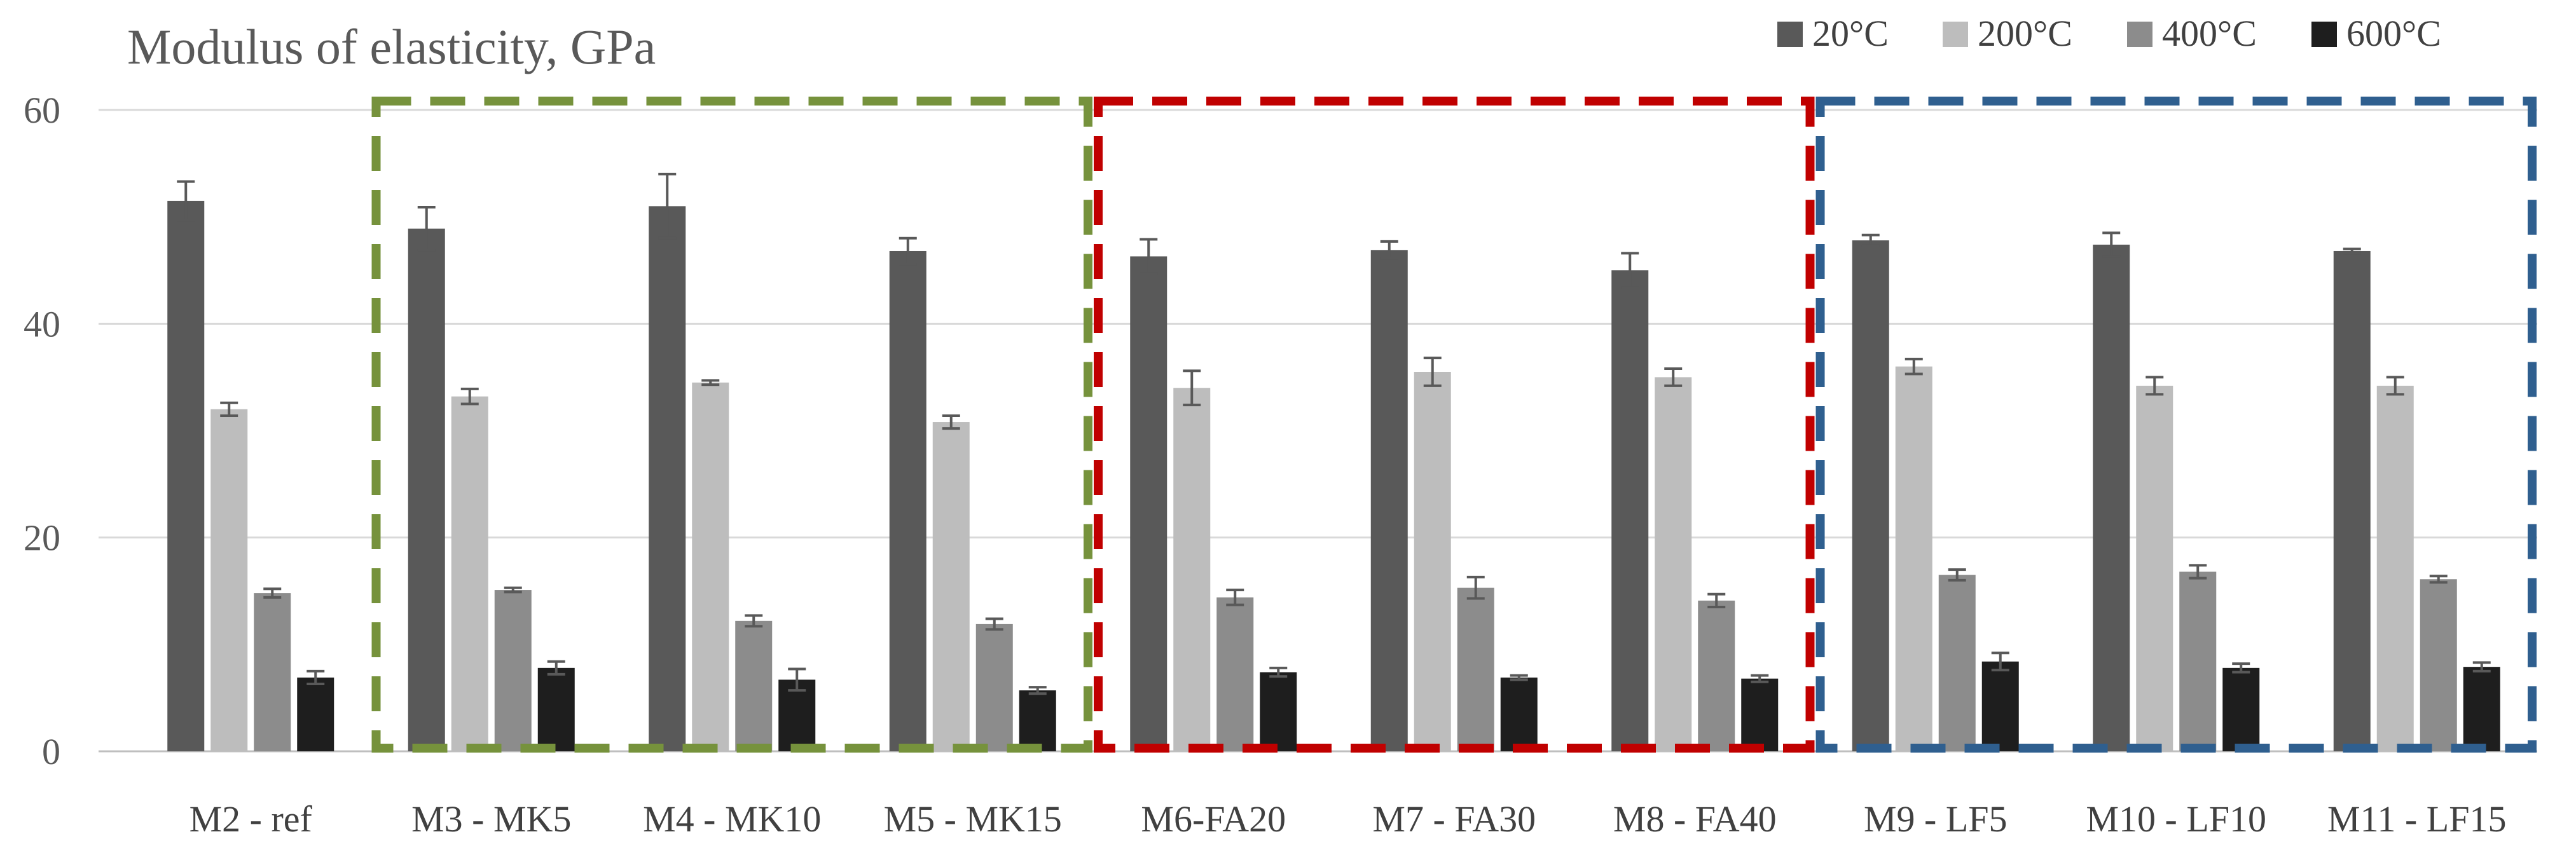  I want to click on error-bar-m11-lf15-200-c, so click(2395, 386).